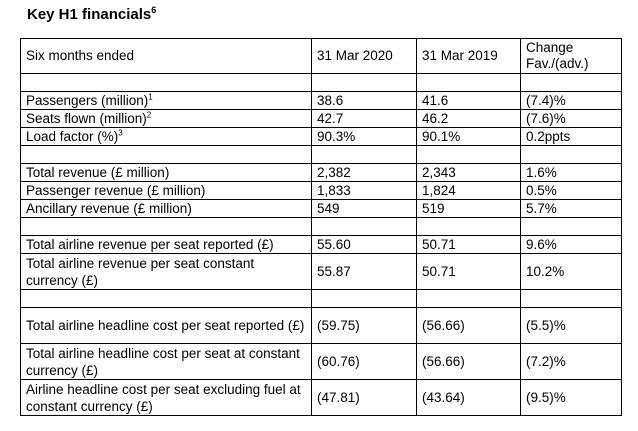 Image resolution: width=638 pixels, height=431 pixels. What do you see at coordinates (571, 100) in the screenshot?
I see `value-change: (7.4)%` at bounding box center [571, 100].